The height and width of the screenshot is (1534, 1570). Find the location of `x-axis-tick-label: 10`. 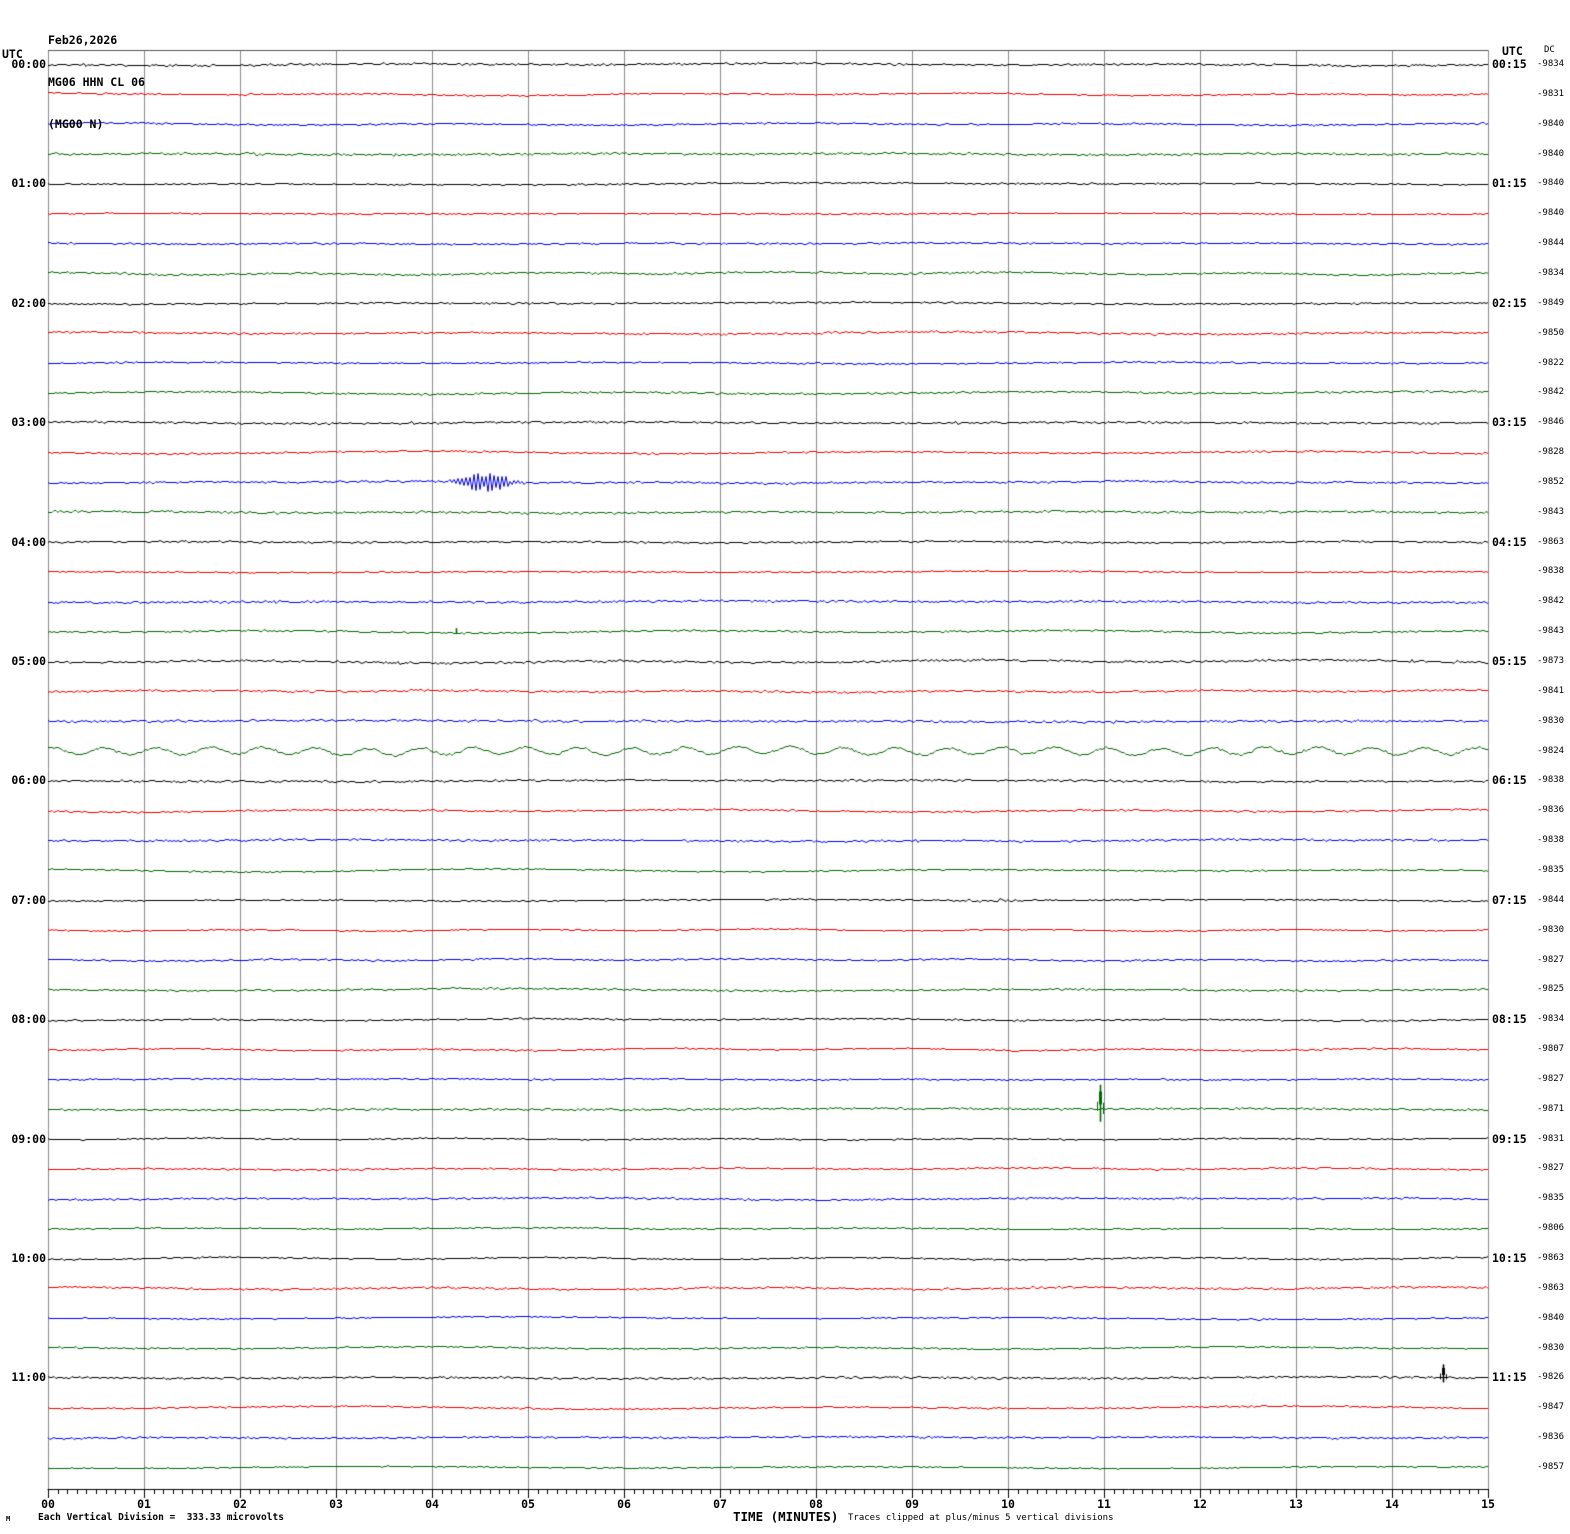

x-axis-tick-label: 10 is located at coordinates (1008, 1504).